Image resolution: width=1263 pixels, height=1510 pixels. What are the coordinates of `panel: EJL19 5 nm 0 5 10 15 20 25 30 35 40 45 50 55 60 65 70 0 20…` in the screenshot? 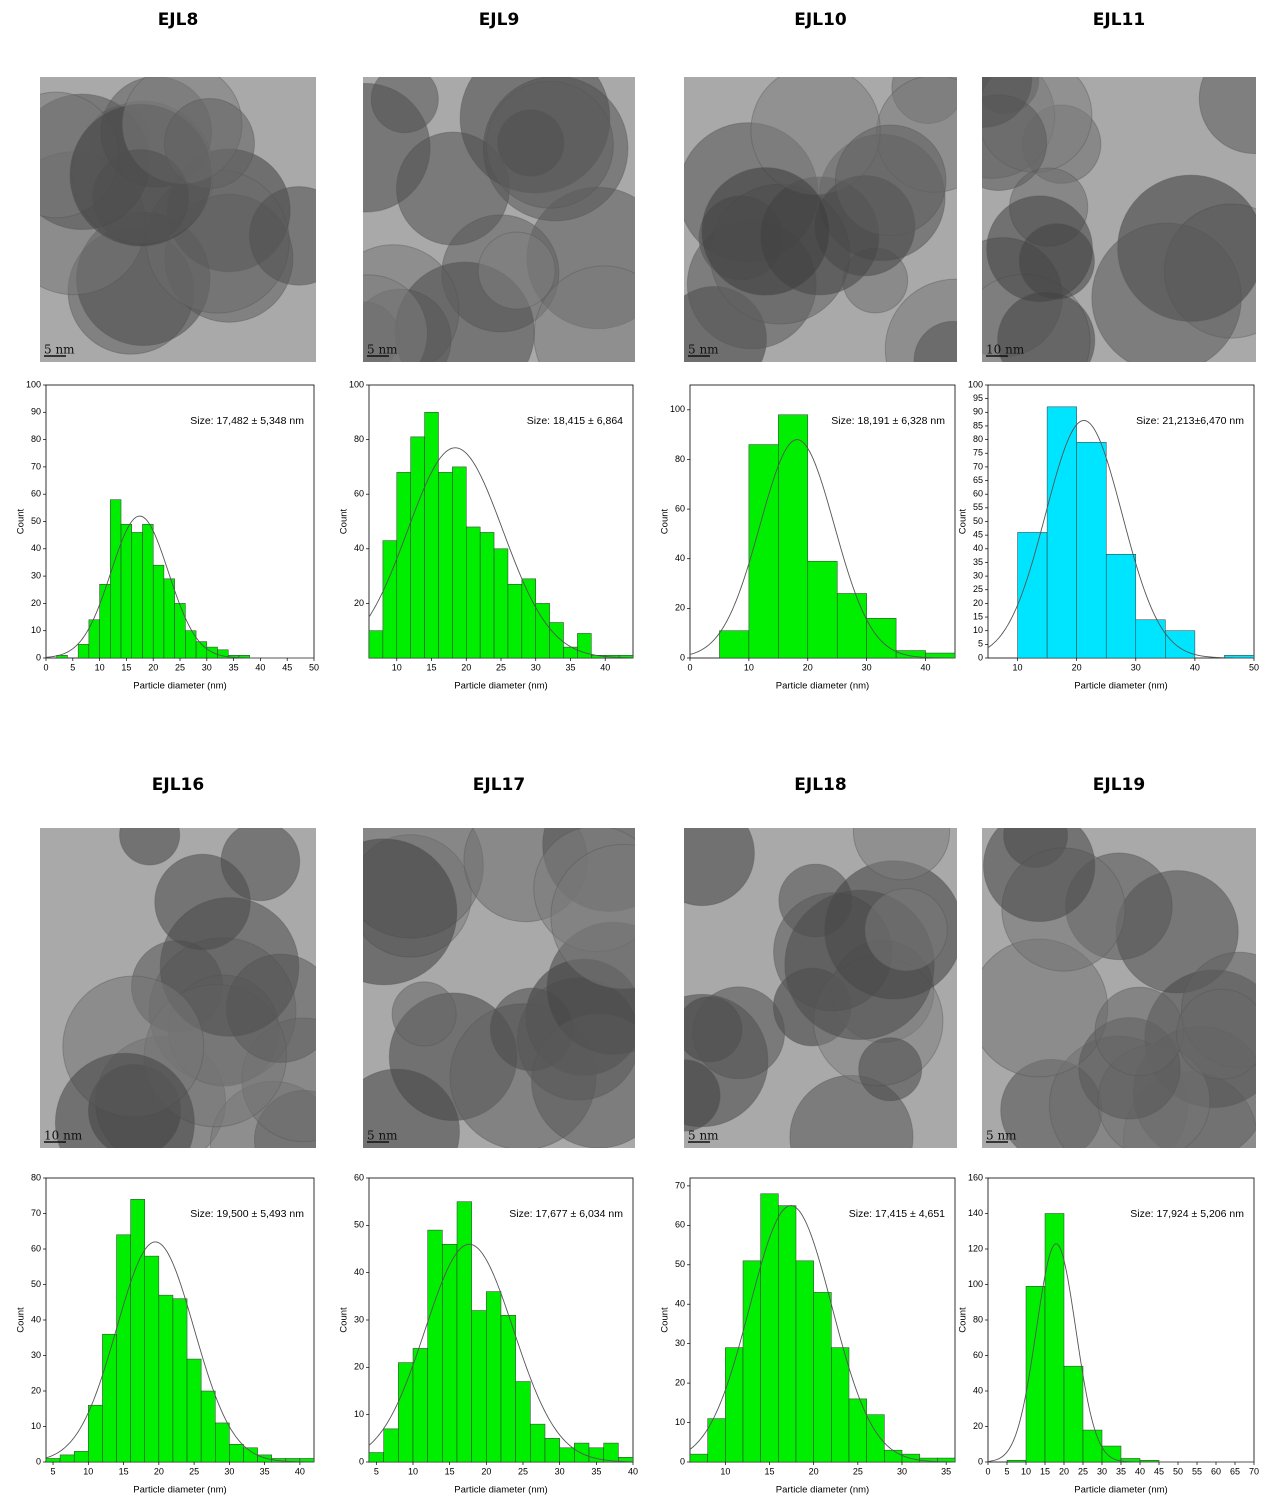 It's located at (1108, 1135).